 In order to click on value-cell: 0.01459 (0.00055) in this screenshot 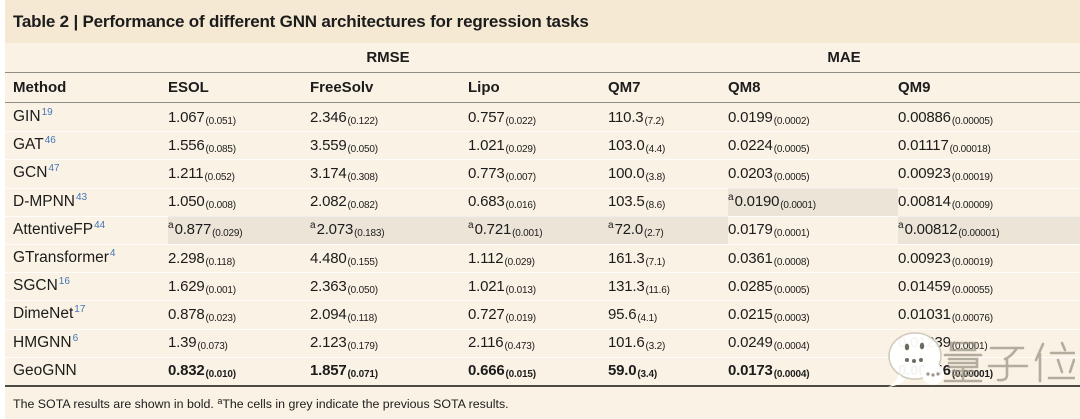, I will do `click(989, 286)`.